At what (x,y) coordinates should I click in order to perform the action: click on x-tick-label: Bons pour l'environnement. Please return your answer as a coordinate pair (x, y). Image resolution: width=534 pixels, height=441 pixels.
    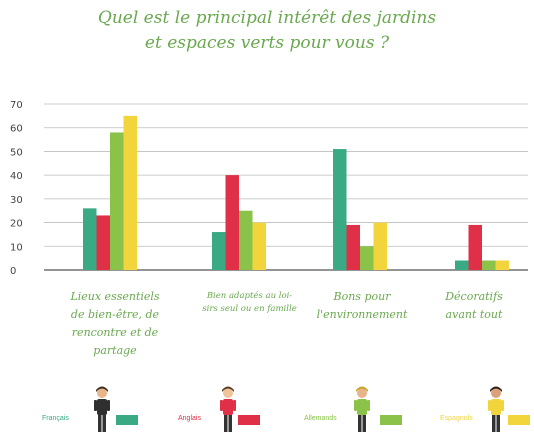
    Looking at the image, I should click on (362, 305).